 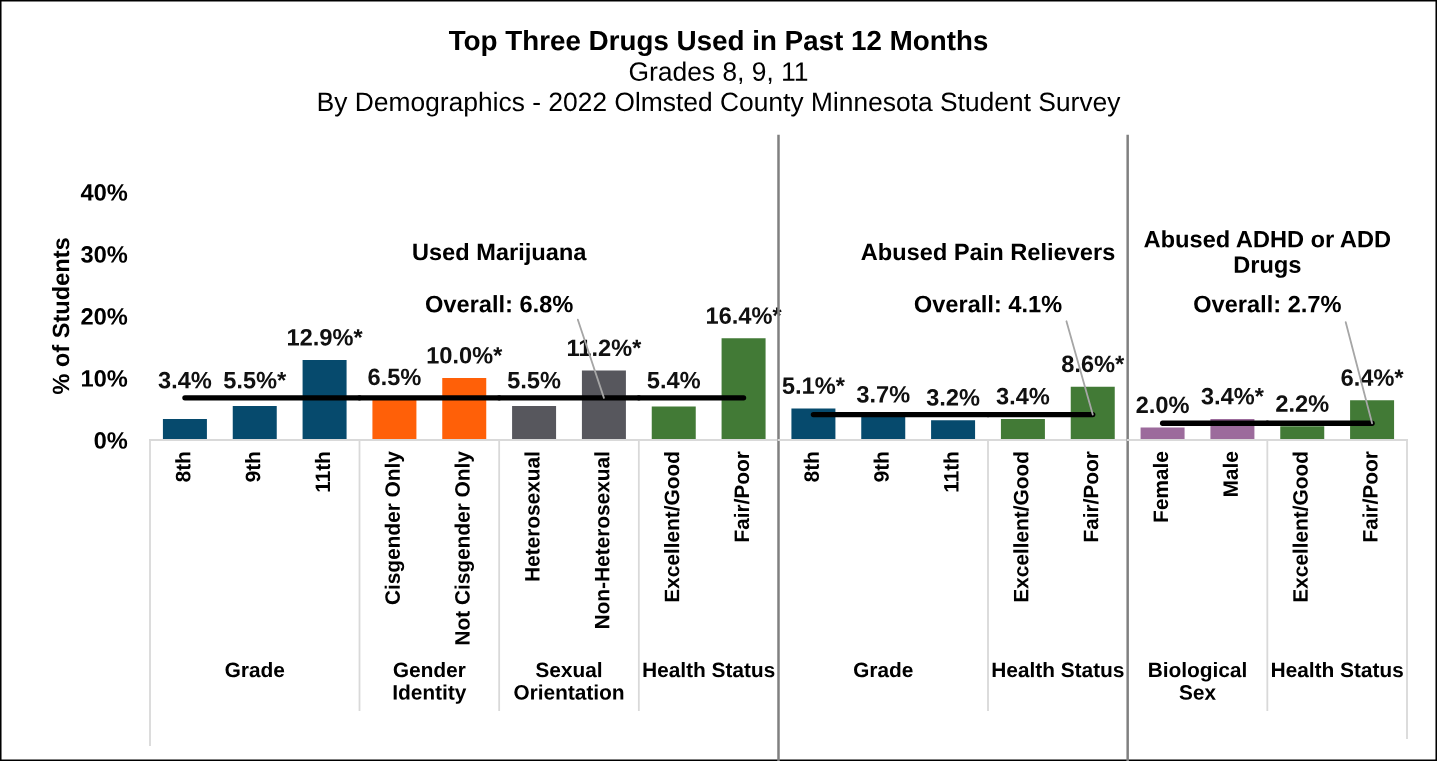 I want to click on y-tick-label: 10%, so click(x=105, y=378).